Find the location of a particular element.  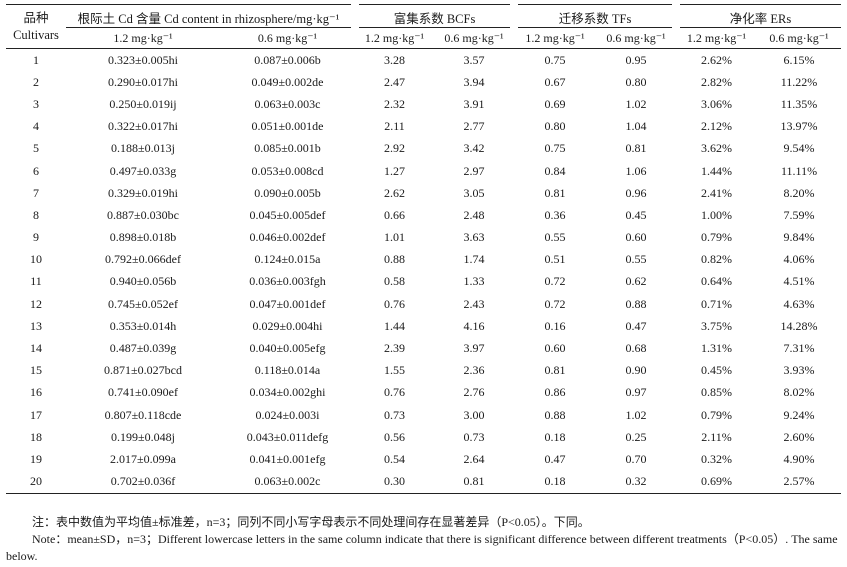

cell-id: 16 is located at coordinates (36, 392).